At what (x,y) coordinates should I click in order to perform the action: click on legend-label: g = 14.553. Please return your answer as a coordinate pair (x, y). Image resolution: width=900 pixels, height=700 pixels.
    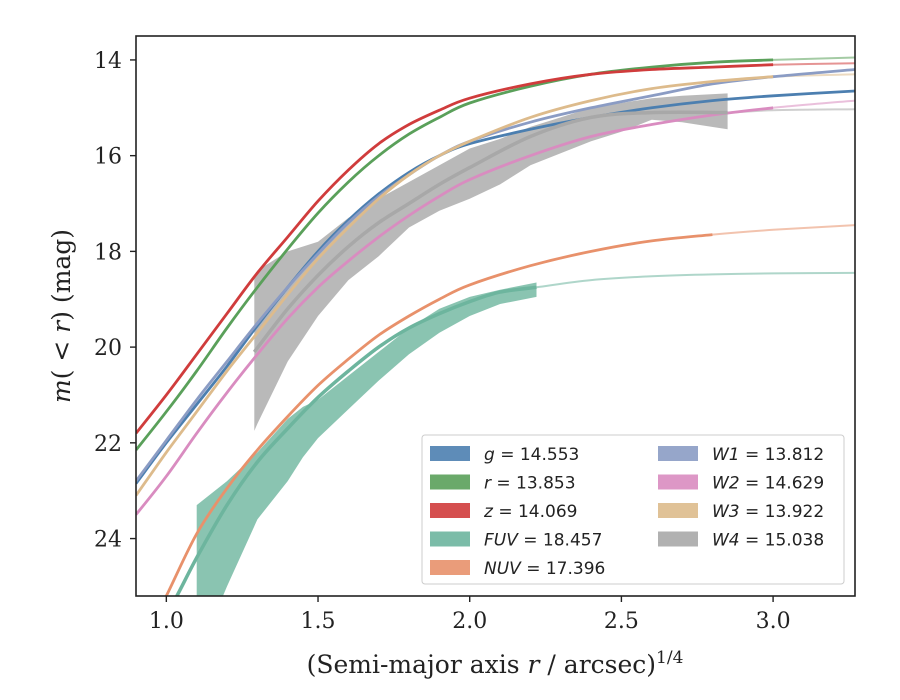
    Looking at the image, I should click on (531, 455).